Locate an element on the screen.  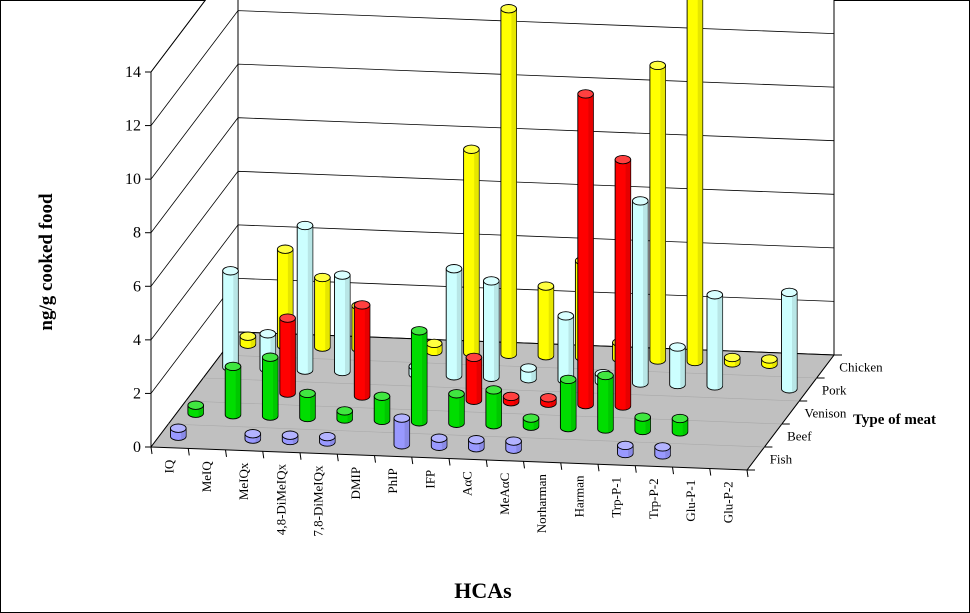
y-tick-label: 14 is located at coordinates (133, 72).